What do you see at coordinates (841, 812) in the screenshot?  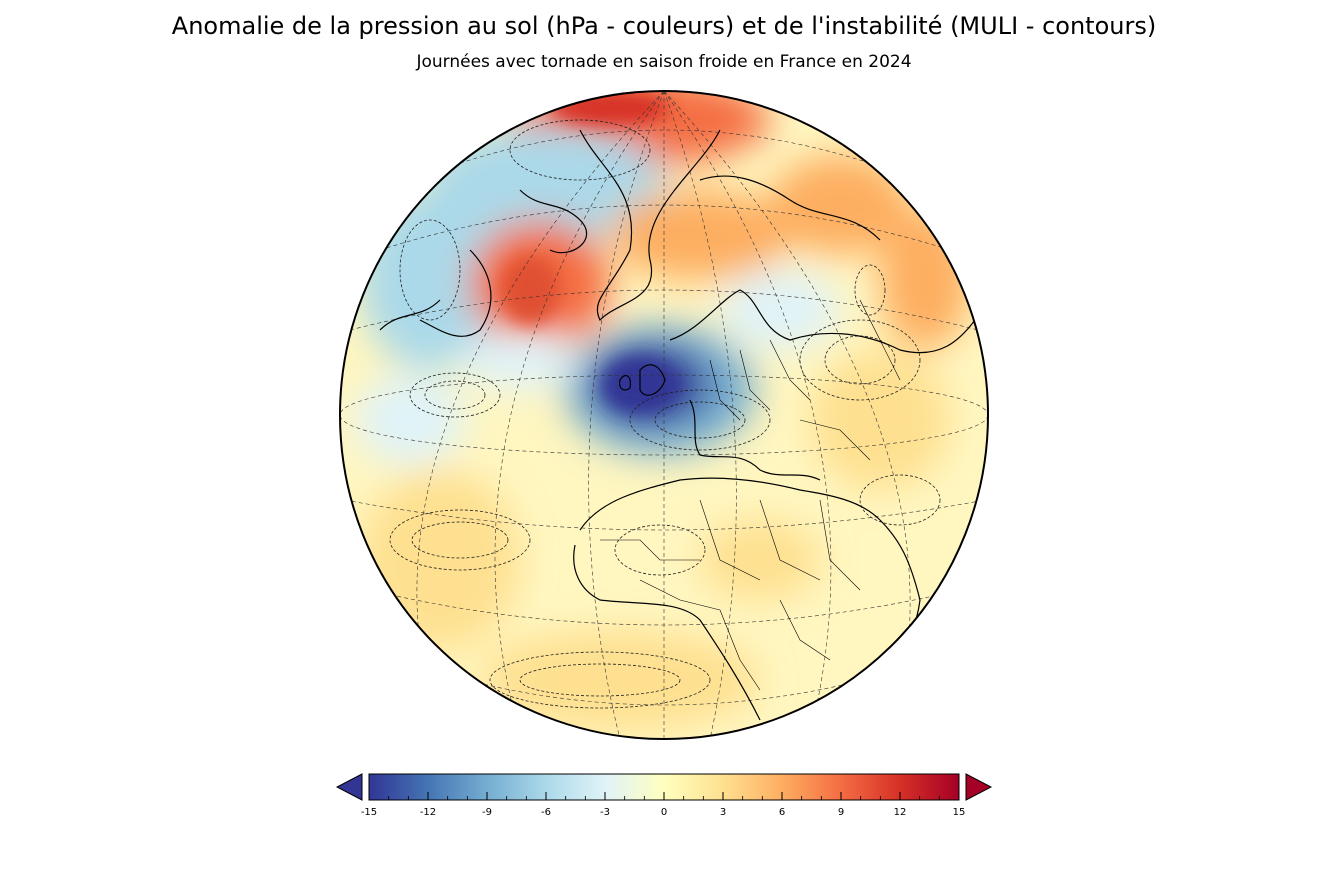 I see `colorbar-tick-label: 9` at bounding box center [841, 812].